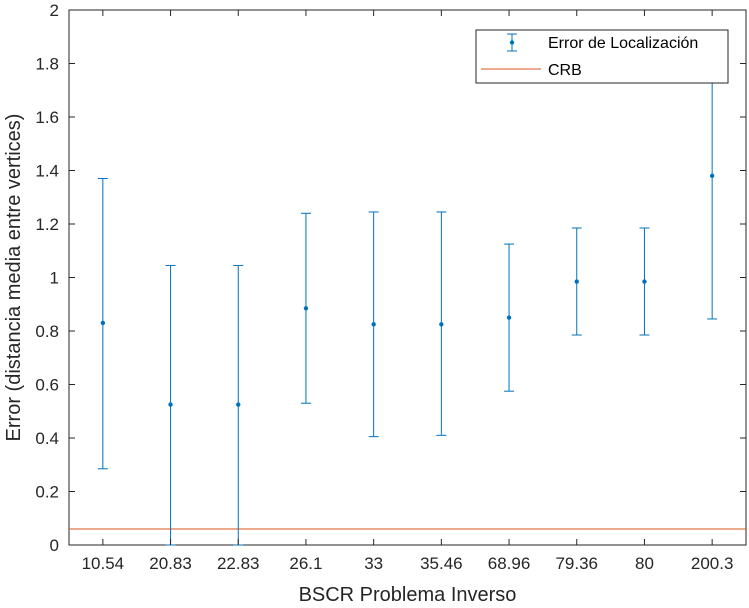  Describe the element at coordinates (373, 563) in the screenshot. I see `x-tick-label: 33` at that location.